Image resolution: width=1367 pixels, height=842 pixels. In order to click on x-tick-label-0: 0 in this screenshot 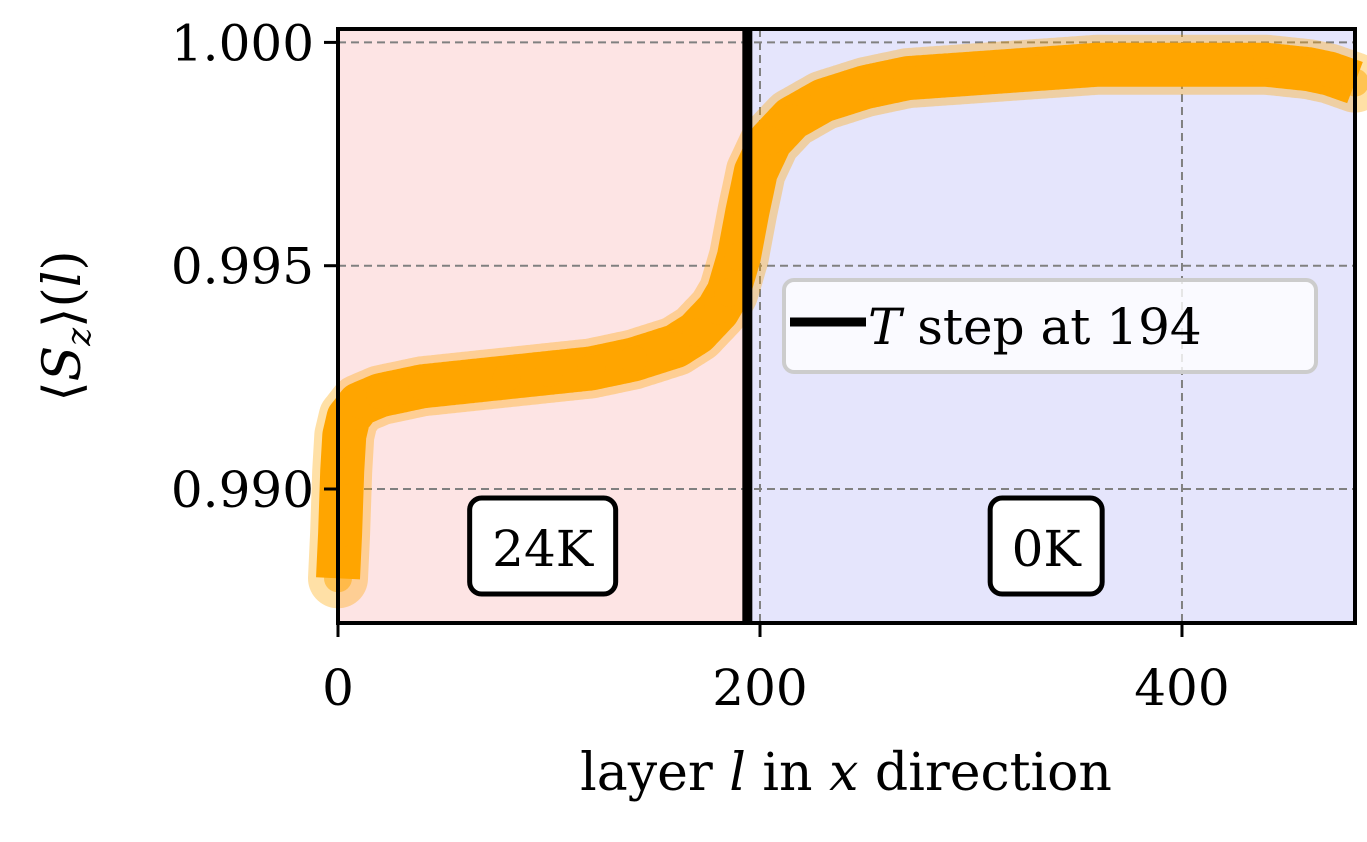, I will do `click(338, 688)`.